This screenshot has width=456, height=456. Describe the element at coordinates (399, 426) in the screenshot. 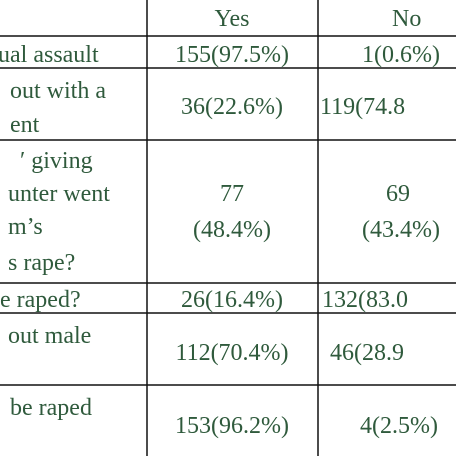

I see `cell-text: 4(2.5%)` at that location.